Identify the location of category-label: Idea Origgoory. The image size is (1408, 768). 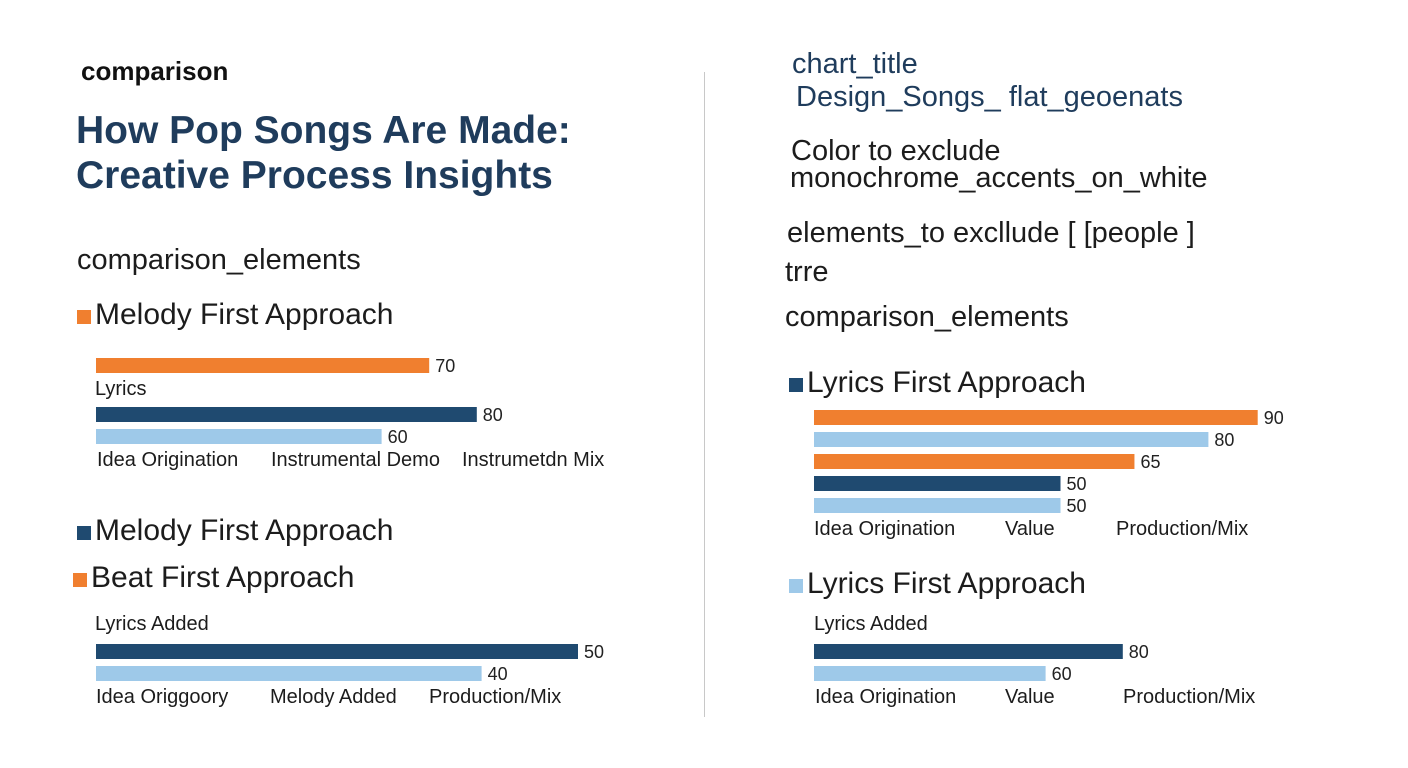
(162, 697).